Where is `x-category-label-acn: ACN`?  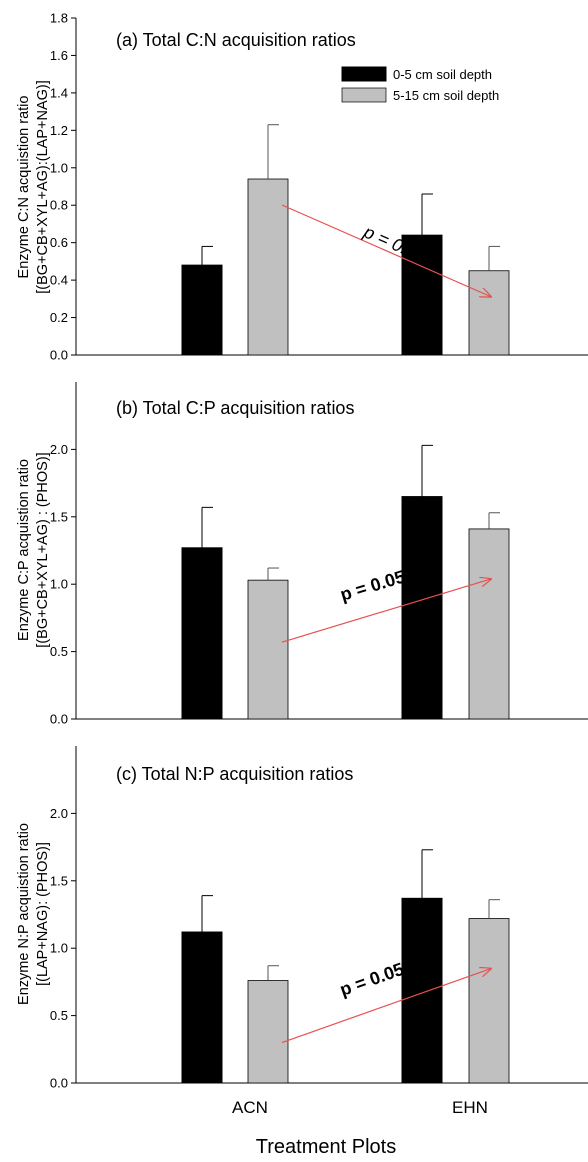
x-category-label-acn: ACN is located at coordinates (250, 1107).